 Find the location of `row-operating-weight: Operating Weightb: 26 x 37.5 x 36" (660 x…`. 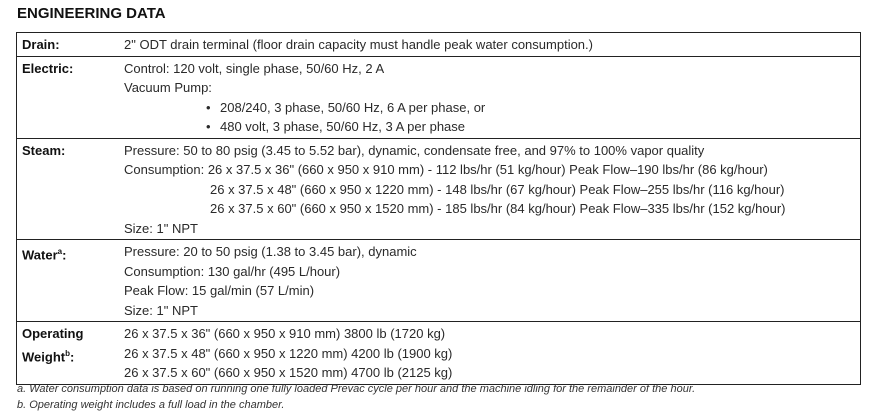

row-operating-weight: Operating Weightb: 26 x 37.5 x 36" (660 x… is located at coordinates (438, 352).